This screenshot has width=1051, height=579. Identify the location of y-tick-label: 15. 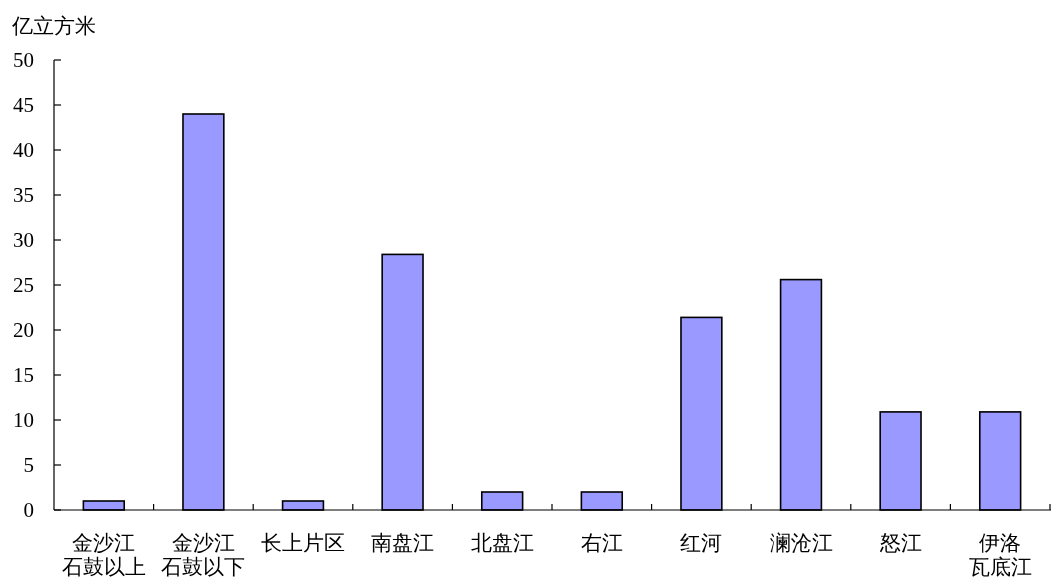
(23, 375).